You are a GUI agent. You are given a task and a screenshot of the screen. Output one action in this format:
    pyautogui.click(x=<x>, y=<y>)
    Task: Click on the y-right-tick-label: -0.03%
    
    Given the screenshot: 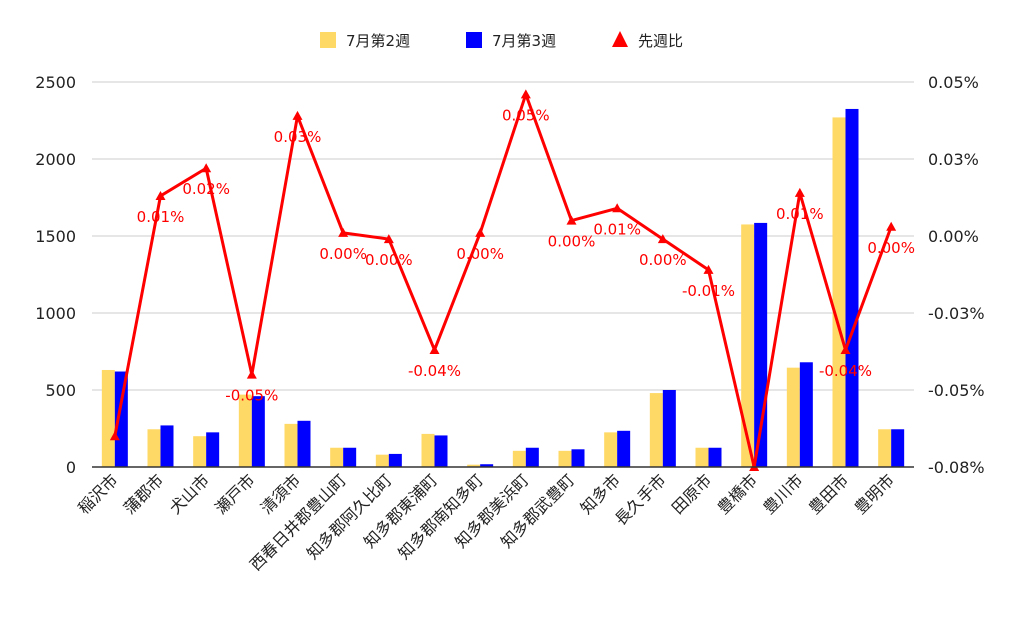 What is the action you would take?
    pyautogui.click(x=956, y=313)
    